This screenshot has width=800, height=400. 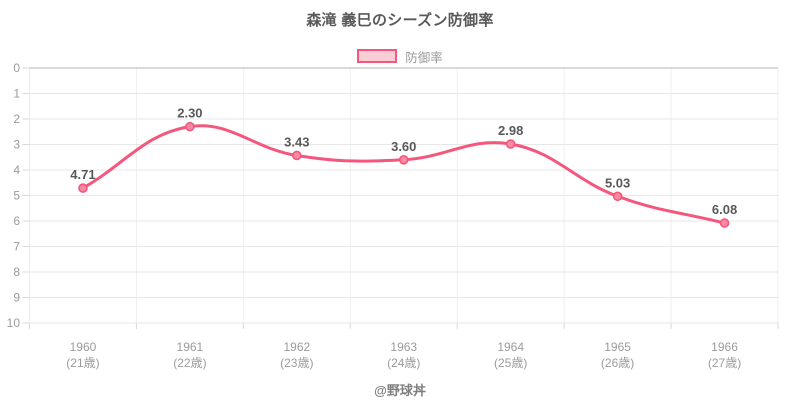 What do you see at coordinates (16, 298) in the screenshot?
I see `y-axis-tick-label: 9` at bounding box center [16, 298].